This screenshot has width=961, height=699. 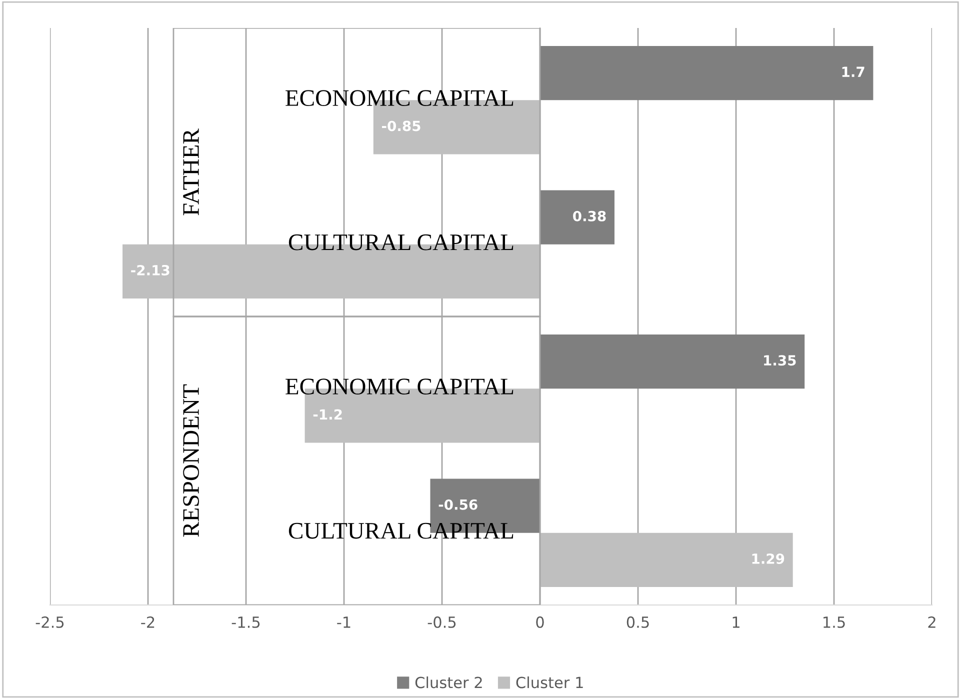 What do you see at coordinates (191, 460) in the screenshot?
I see `annotation: RESPONDENT` at bounding box center [191, 460].